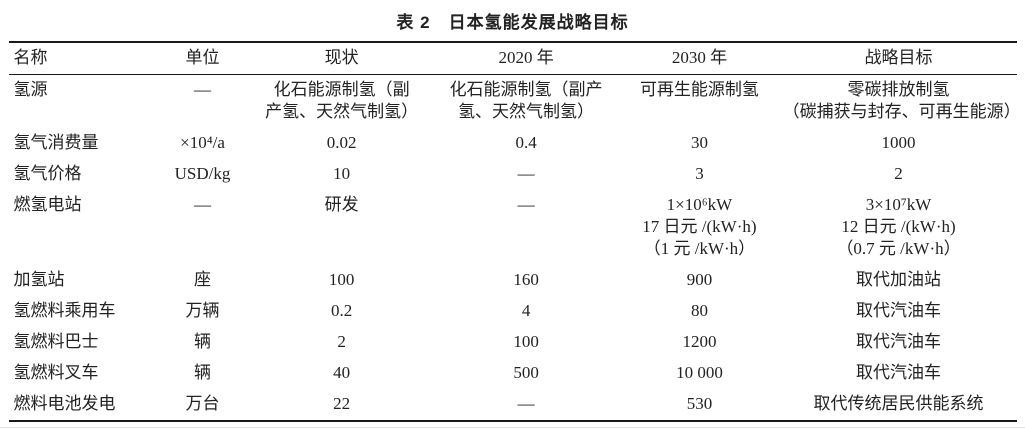 The width and height of the screenshot is (1025, 430). I want to click on table-cell: 研发, so click(341, 204).